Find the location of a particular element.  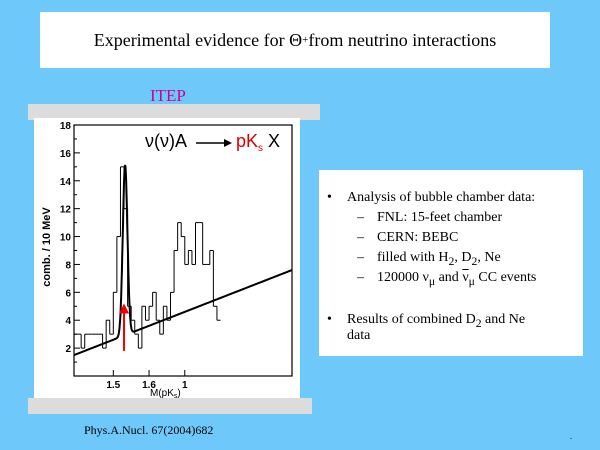

x-axis-label-main: M(pK is located at coordinates (162, 393).